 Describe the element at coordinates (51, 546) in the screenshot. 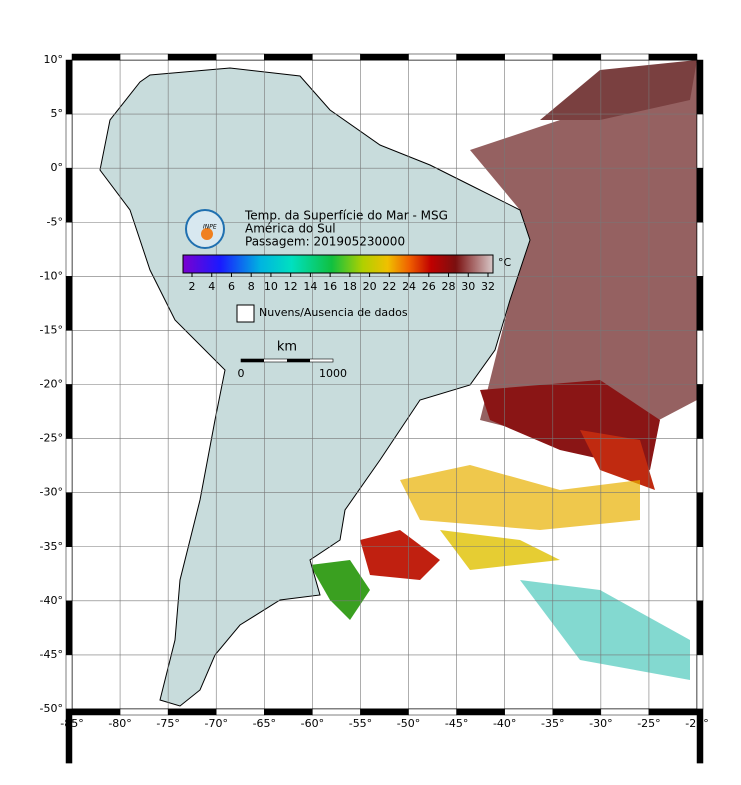

I see `lat-tick-label: -35°` at that location.